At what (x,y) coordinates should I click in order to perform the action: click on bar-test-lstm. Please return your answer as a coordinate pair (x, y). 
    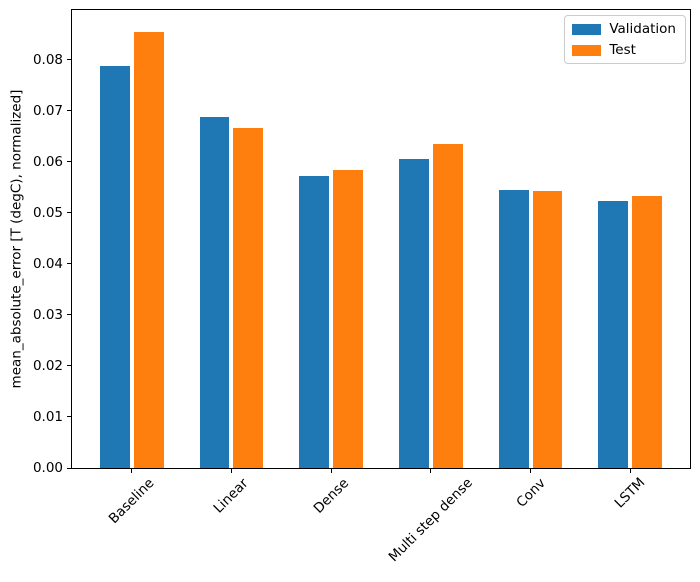
    Looking at the image, I should click on (647, 331).